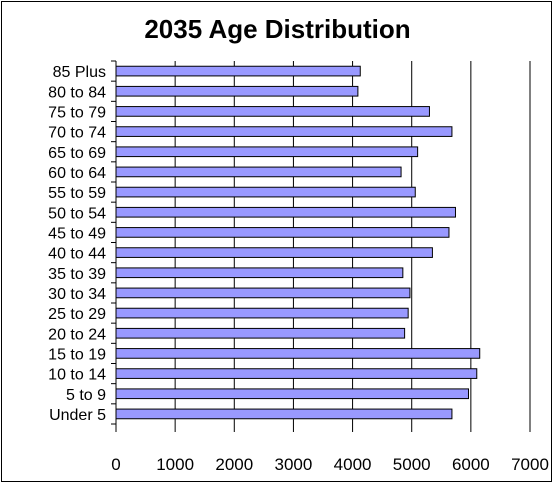  Describe the element at coordinates (77, 415) in the screenshot. I see `category-label: Under 5` at that location.